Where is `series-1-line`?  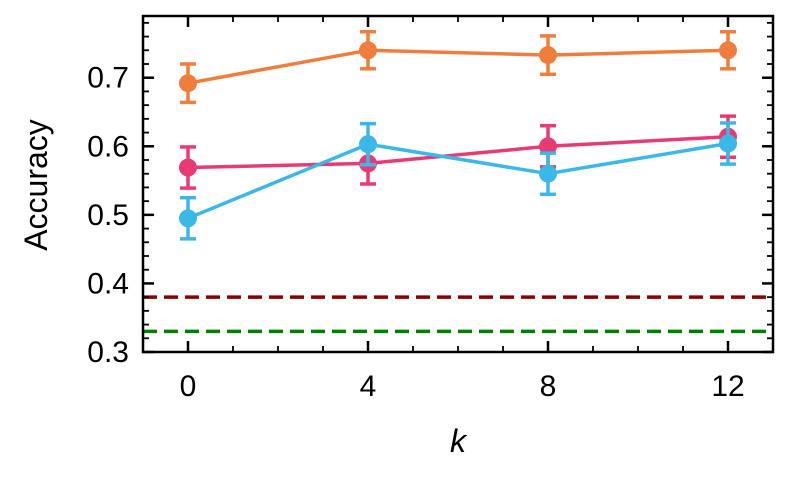
series-1-line is located at coordinates (458, 152).